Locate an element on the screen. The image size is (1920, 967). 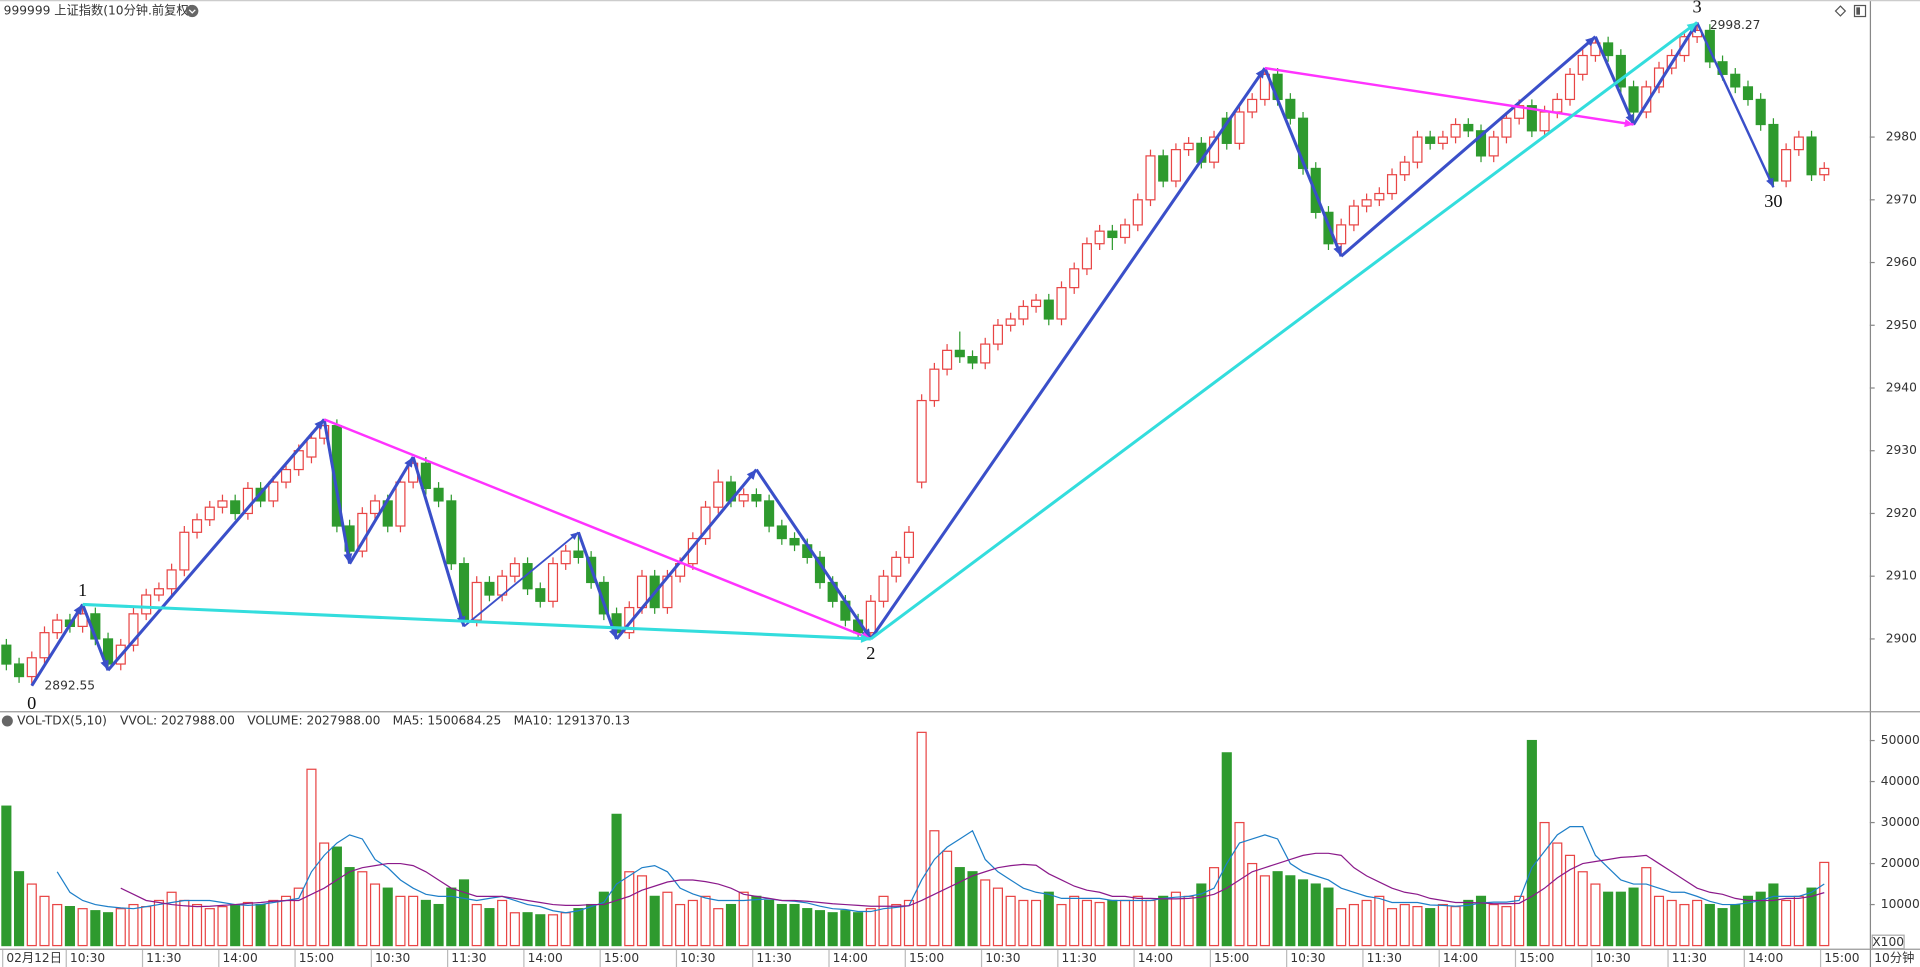
ma-line is located at coordinates (940, 870).